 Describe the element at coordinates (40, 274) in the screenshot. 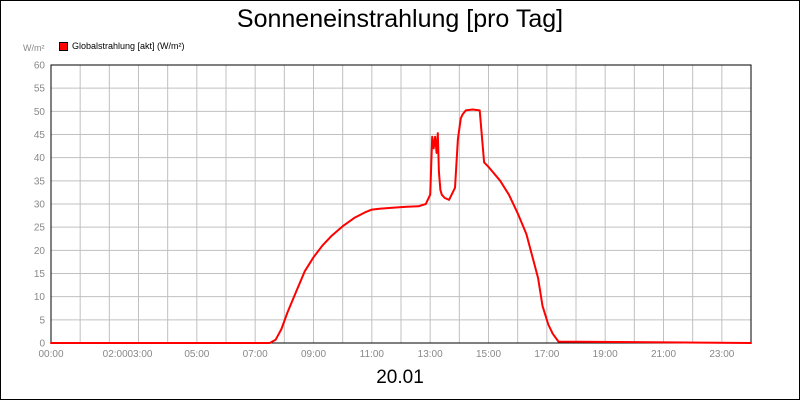

I see `y-tick-label: 15` at that location.